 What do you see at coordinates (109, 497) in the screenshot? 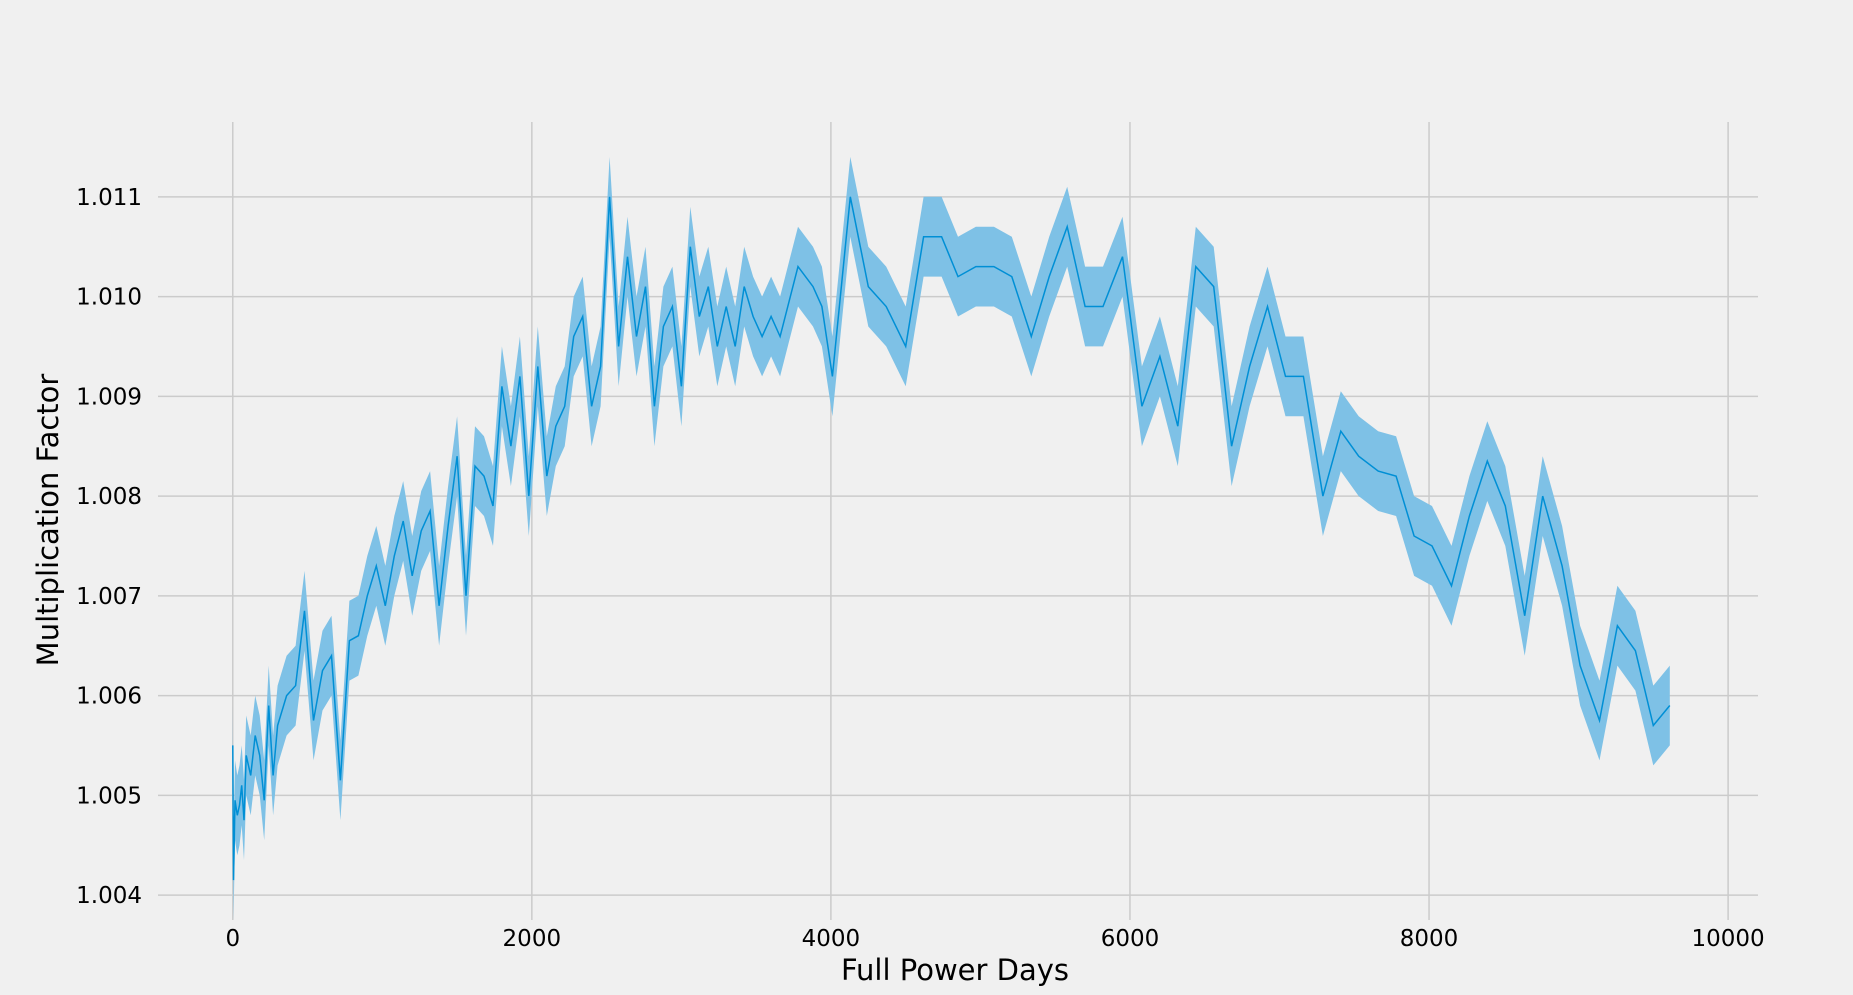
I see `y-tick-label: 1.008` at bounding box center [109, 497].